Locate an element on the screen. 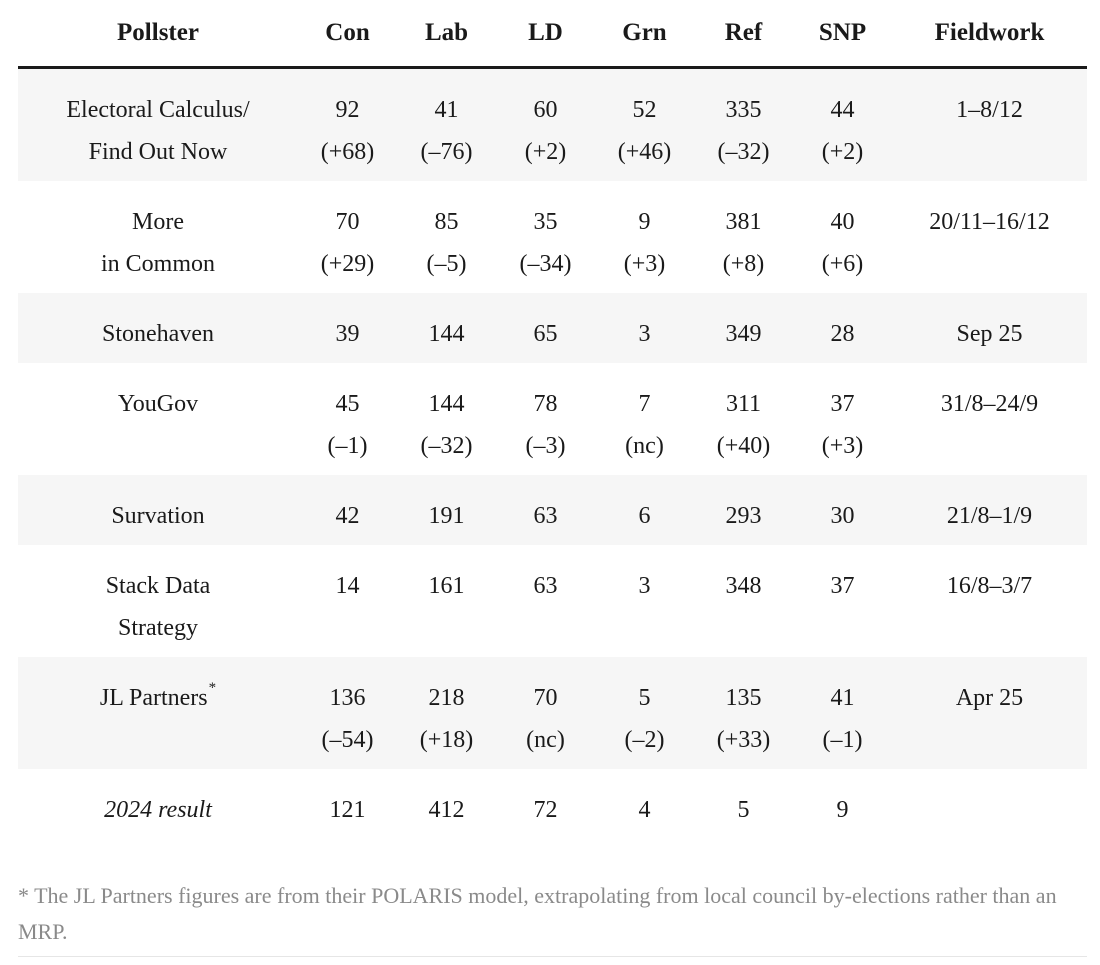 This screenshot has width=1100, height=965. pollster-cell: More in Common is located at coordinates (158, 237).